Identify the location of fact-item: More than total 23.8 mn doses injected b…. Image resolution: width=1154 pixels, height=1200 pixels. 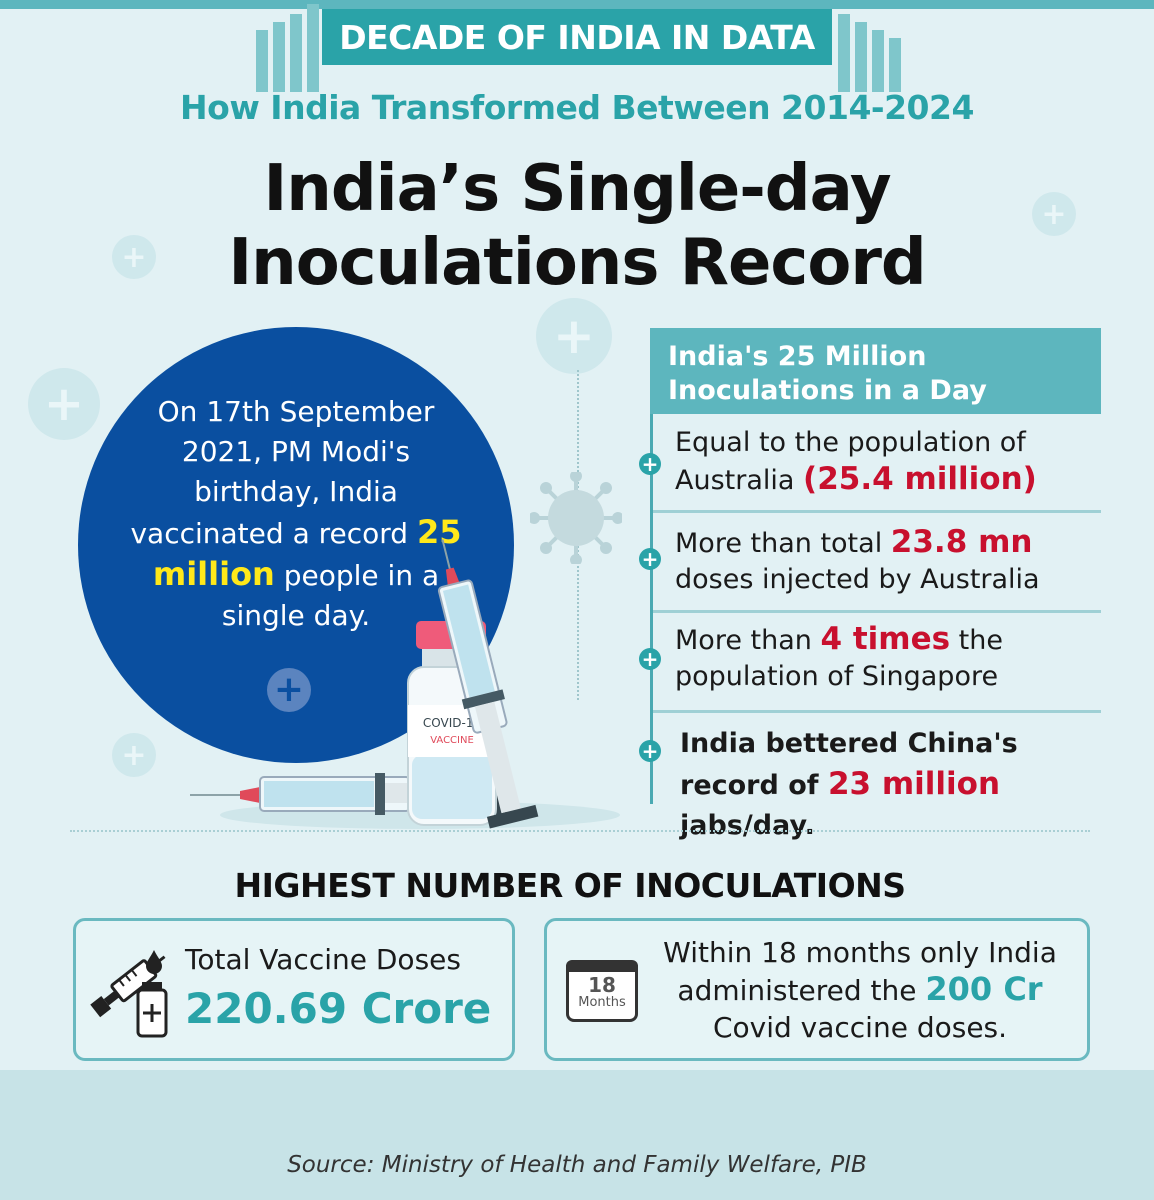
(885, 561).